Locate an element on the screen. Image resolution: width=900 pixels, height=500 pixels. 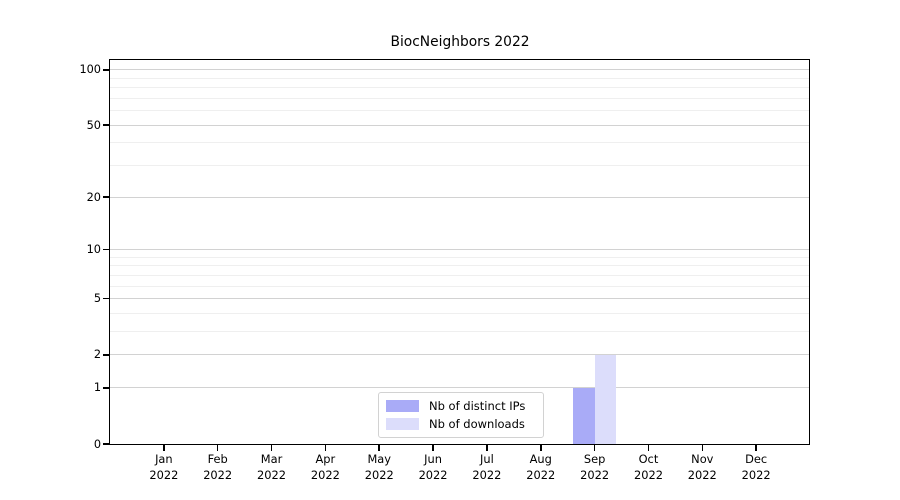
x-tick-month: Feb is located at coordinates (217, 459).